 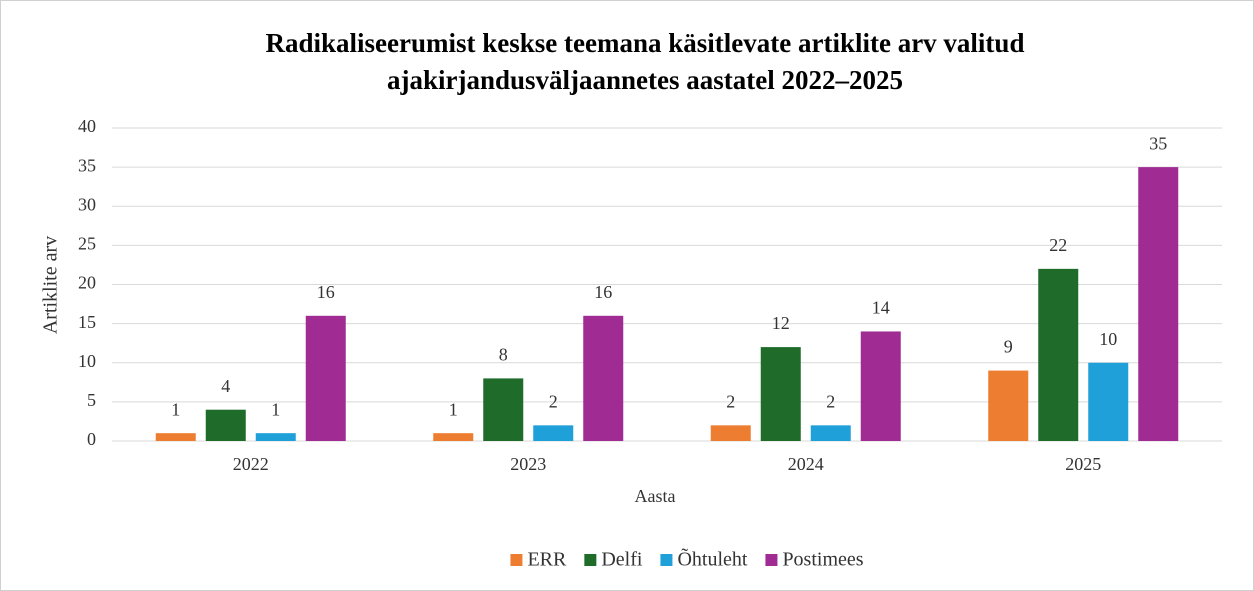 What do you see at coordinates (87, 126) in the screenshot?
I see `y-tick-label: 40` at bounding box center [87, 126].